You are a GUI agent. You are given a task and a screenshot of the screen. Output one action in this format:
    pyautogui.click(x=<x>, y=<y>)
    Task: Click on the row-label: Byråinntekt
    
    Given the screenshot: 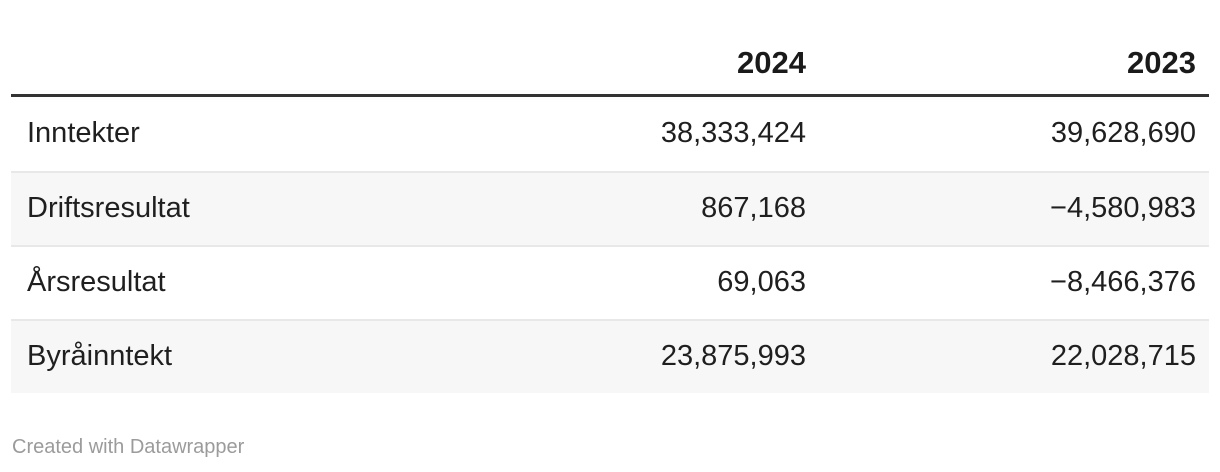 What is the action you would take?
    pyautogui.click(x=100, y=356)
    